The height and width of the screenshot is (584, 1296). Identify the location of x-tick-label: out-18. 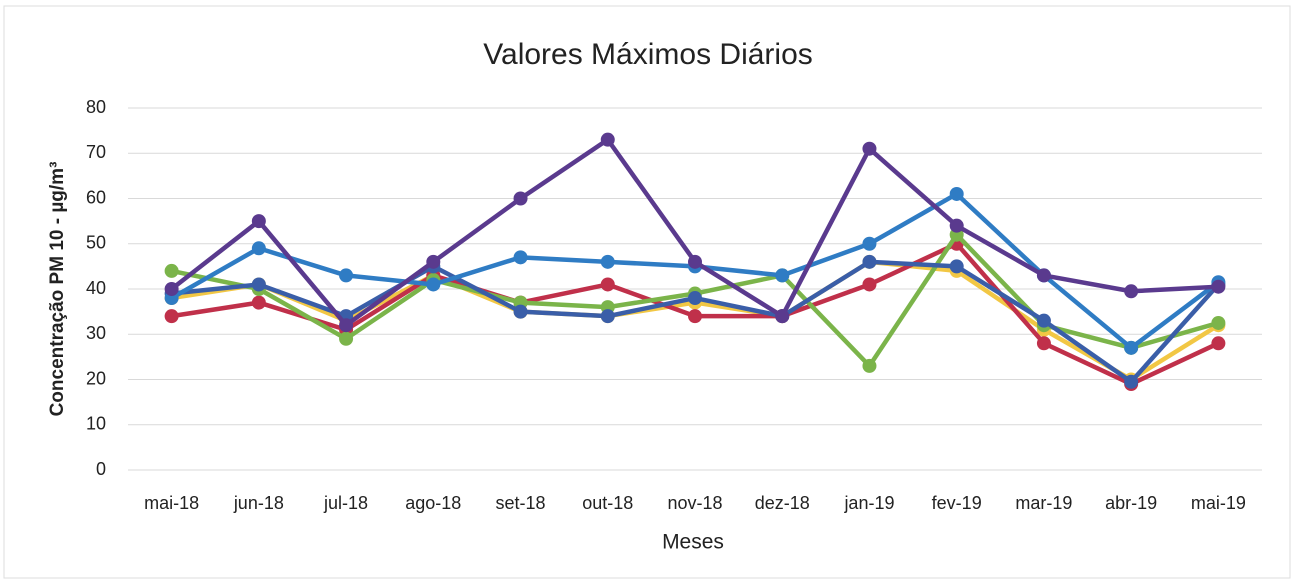
(607, 503).